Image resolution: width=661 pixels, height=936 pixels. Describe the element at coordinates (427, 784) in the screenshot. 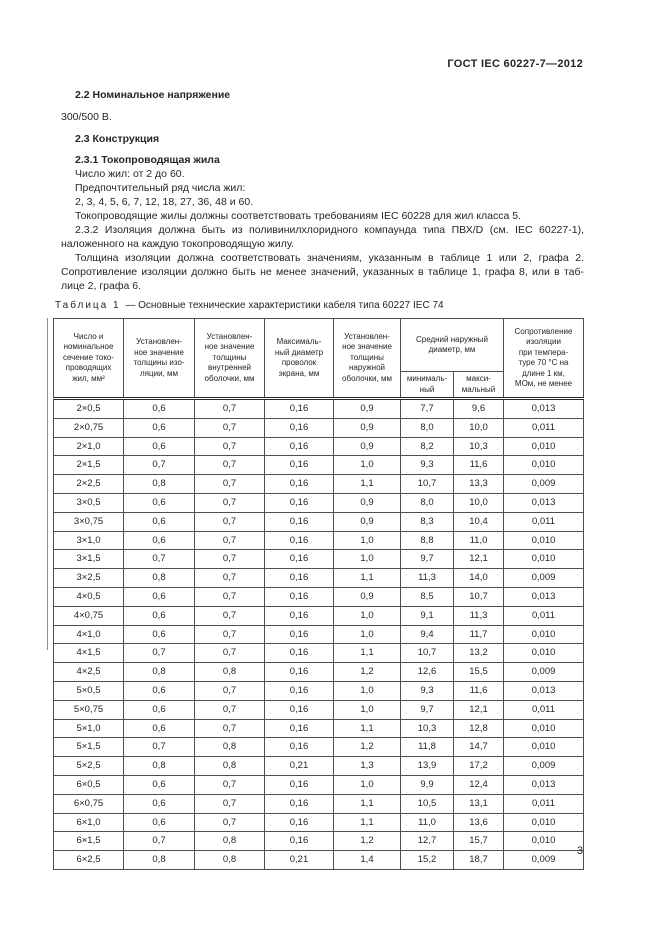

I see `table-cell: 9,9` at that location.